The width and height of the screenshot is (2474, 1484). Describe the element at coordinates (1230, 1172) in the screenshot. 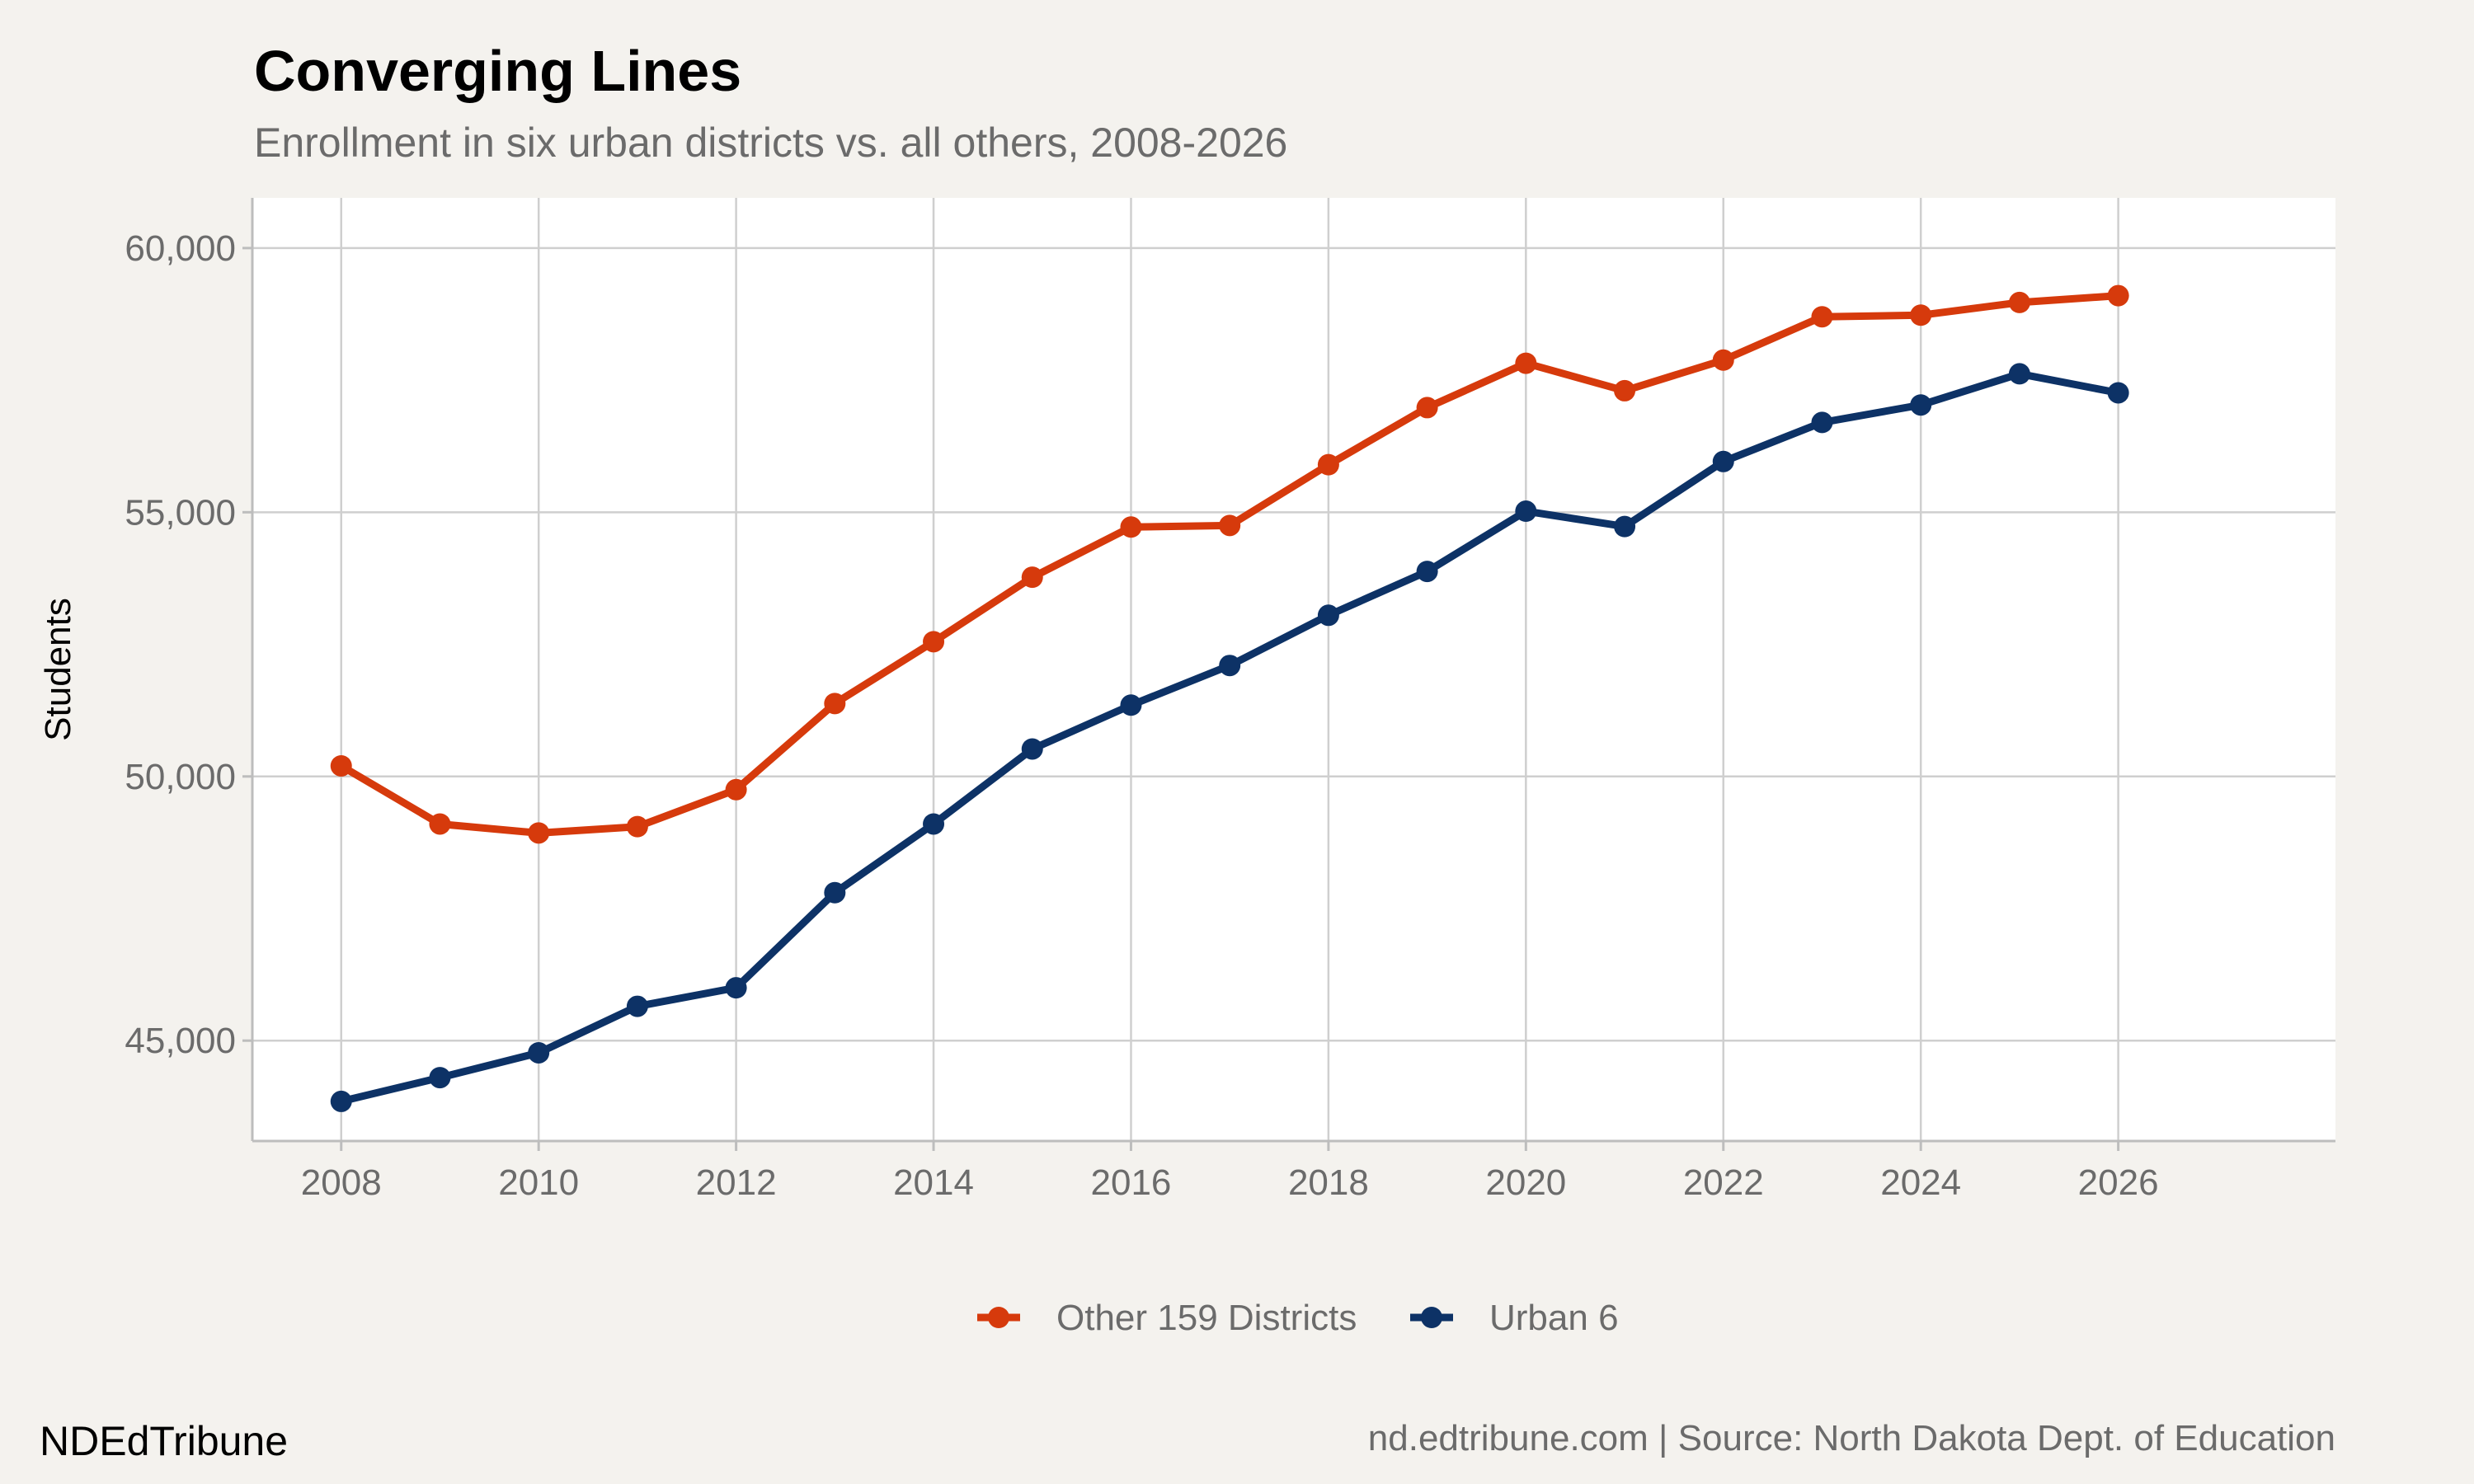

I see `x-tick-labels: 2008 2010 2012 2014 2016 2018 2020 2022 2024 2026` at that location.